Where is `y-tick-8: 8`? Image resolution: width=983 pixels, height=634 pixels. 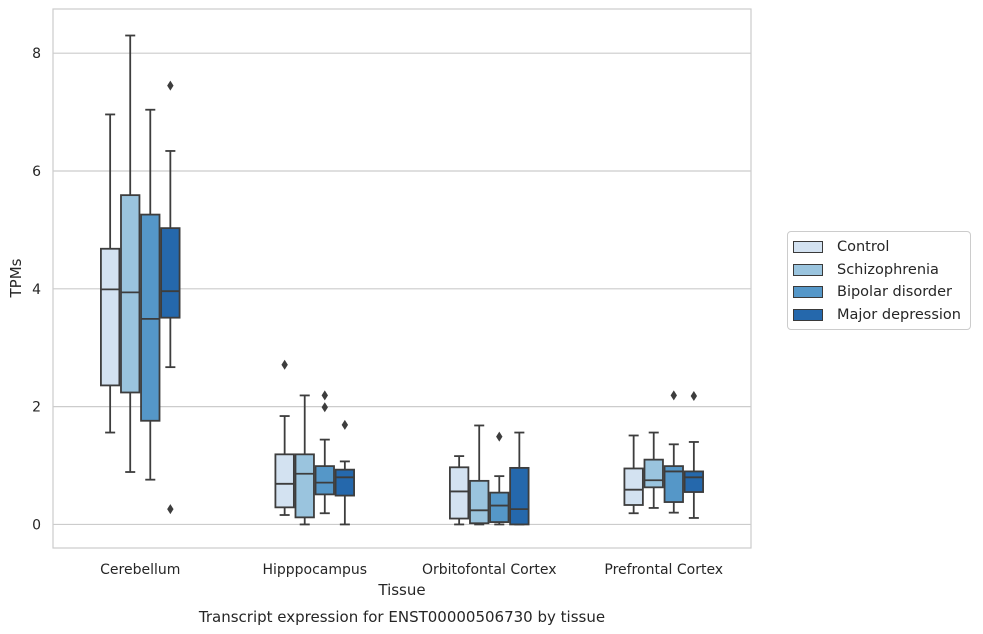 y-tick-8: 8 is located at coordinates (36, 54).